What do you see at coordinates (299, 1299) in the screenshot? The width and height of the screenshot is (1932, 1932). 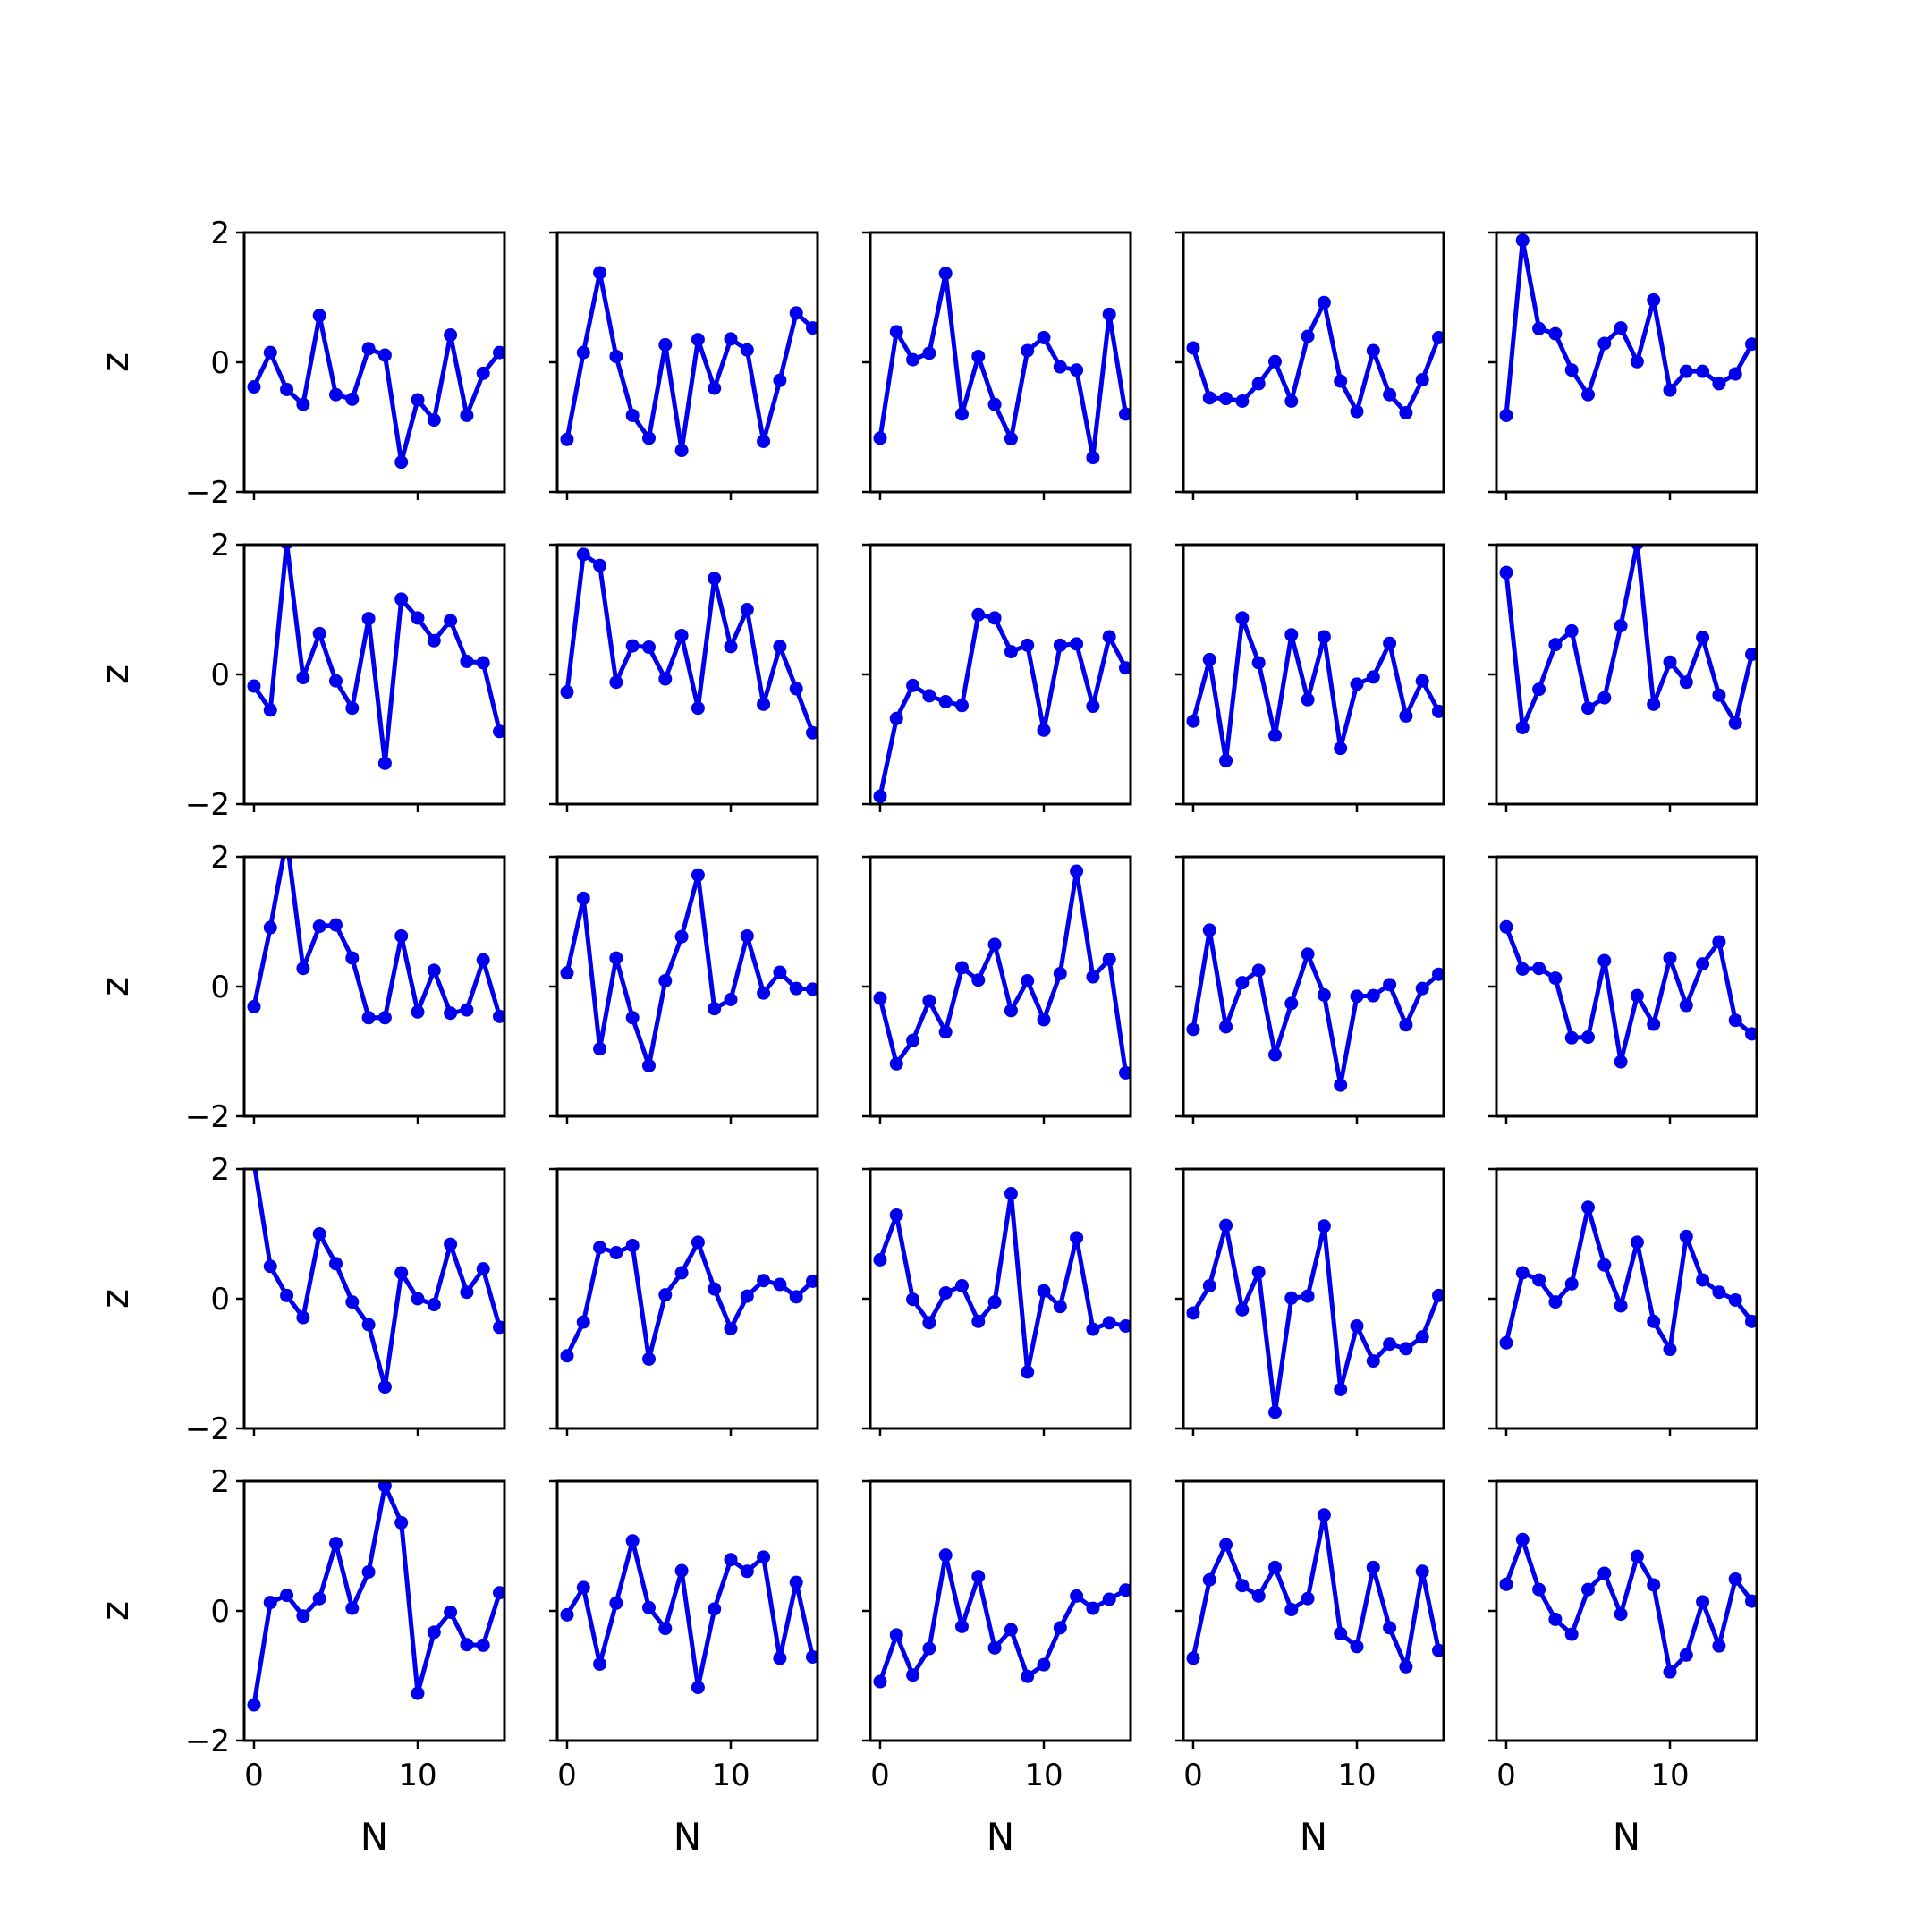 I see `subplot-r4-c1: −2 0 2 z` at bounding box center [299, 1299].